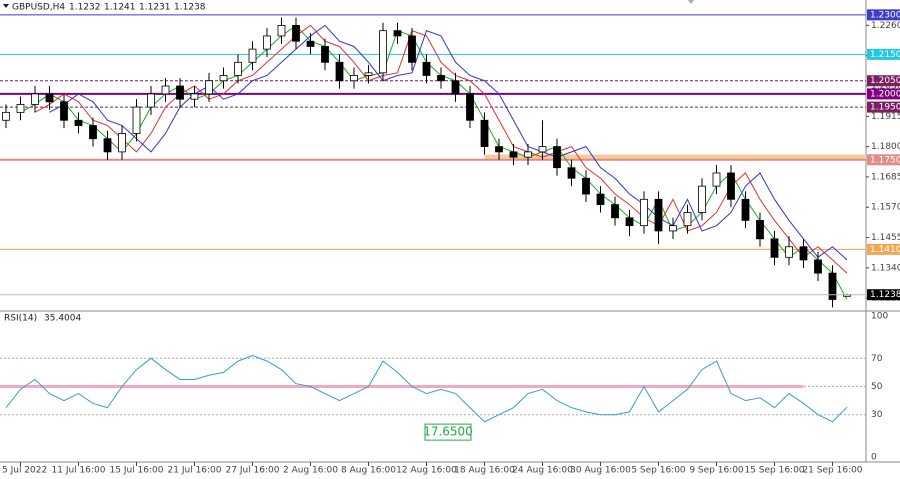 The height and width of the screenshot is (479, 900). I want to click on rsi-last-value: 35.4004, so click(62, 319).